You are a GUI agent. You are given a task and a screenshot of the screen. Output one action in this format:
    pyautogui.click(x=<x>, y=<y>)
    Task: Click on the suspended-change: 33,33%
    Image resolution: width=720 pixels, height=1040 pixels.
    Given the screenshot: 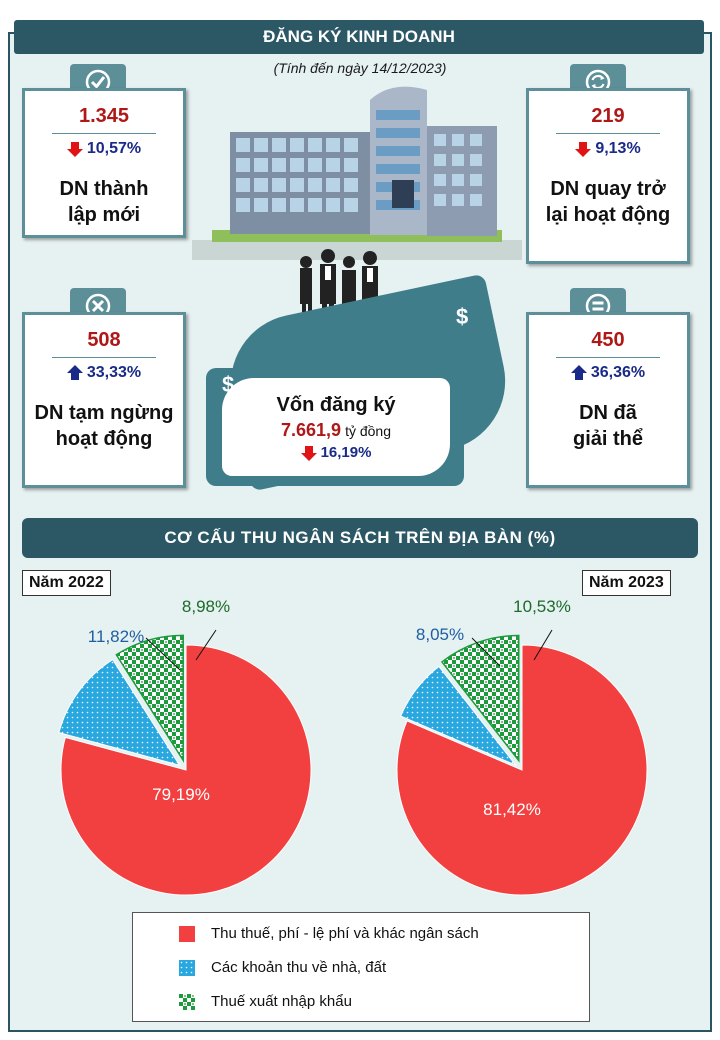 What is the action you would take?
    pyautogui.click(x=104, y=373)
    